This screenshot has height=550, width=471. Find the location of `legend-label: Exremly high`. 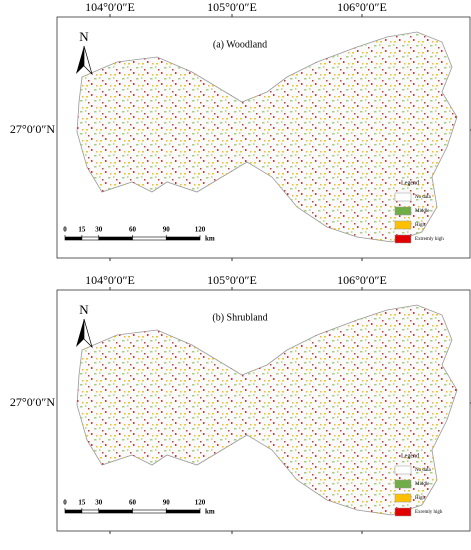

legend-label: Exremly high is located at coordinates (429, 512).